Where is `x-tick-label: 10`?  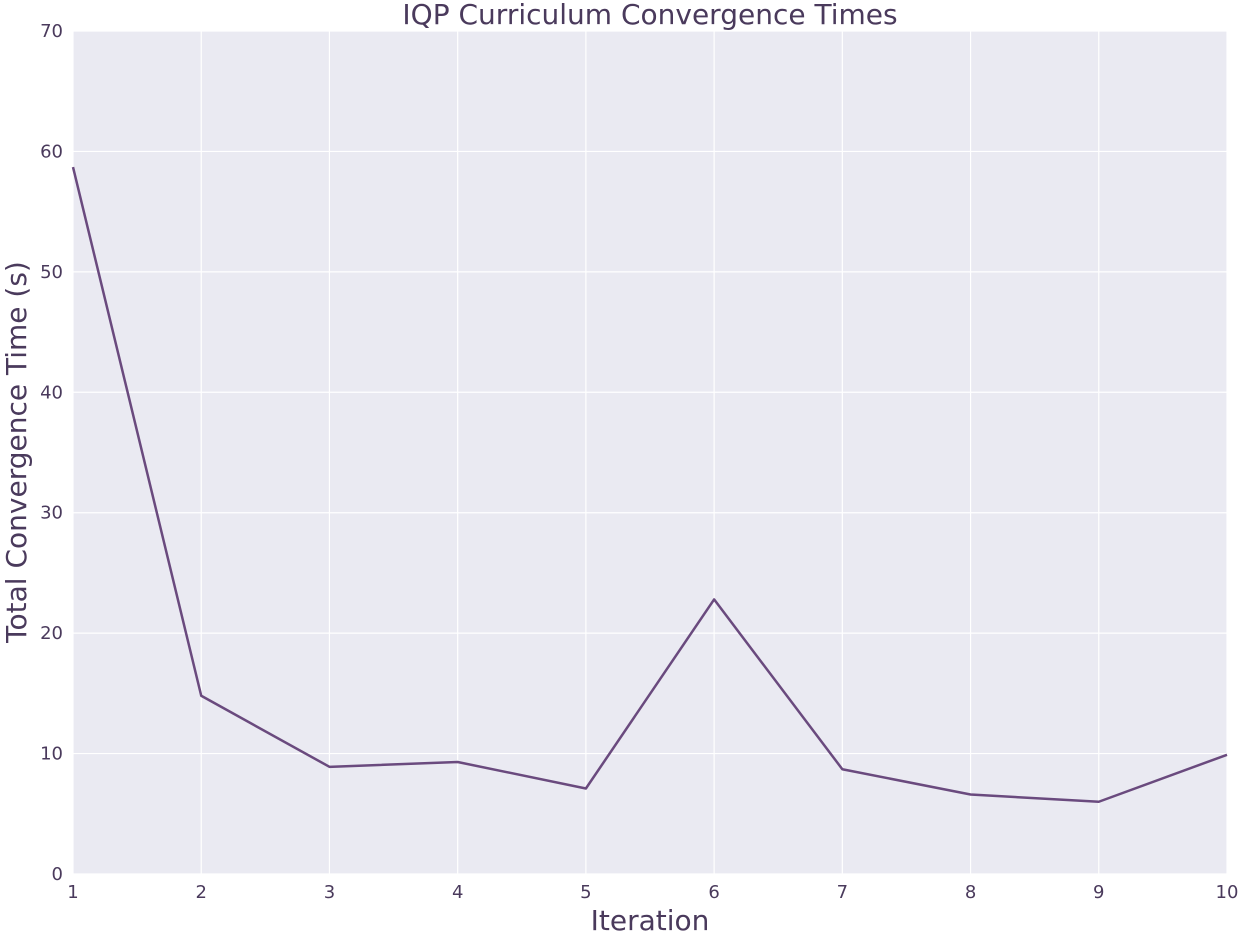
x-tick-label: 10 is located at coordinates (1227, 892).